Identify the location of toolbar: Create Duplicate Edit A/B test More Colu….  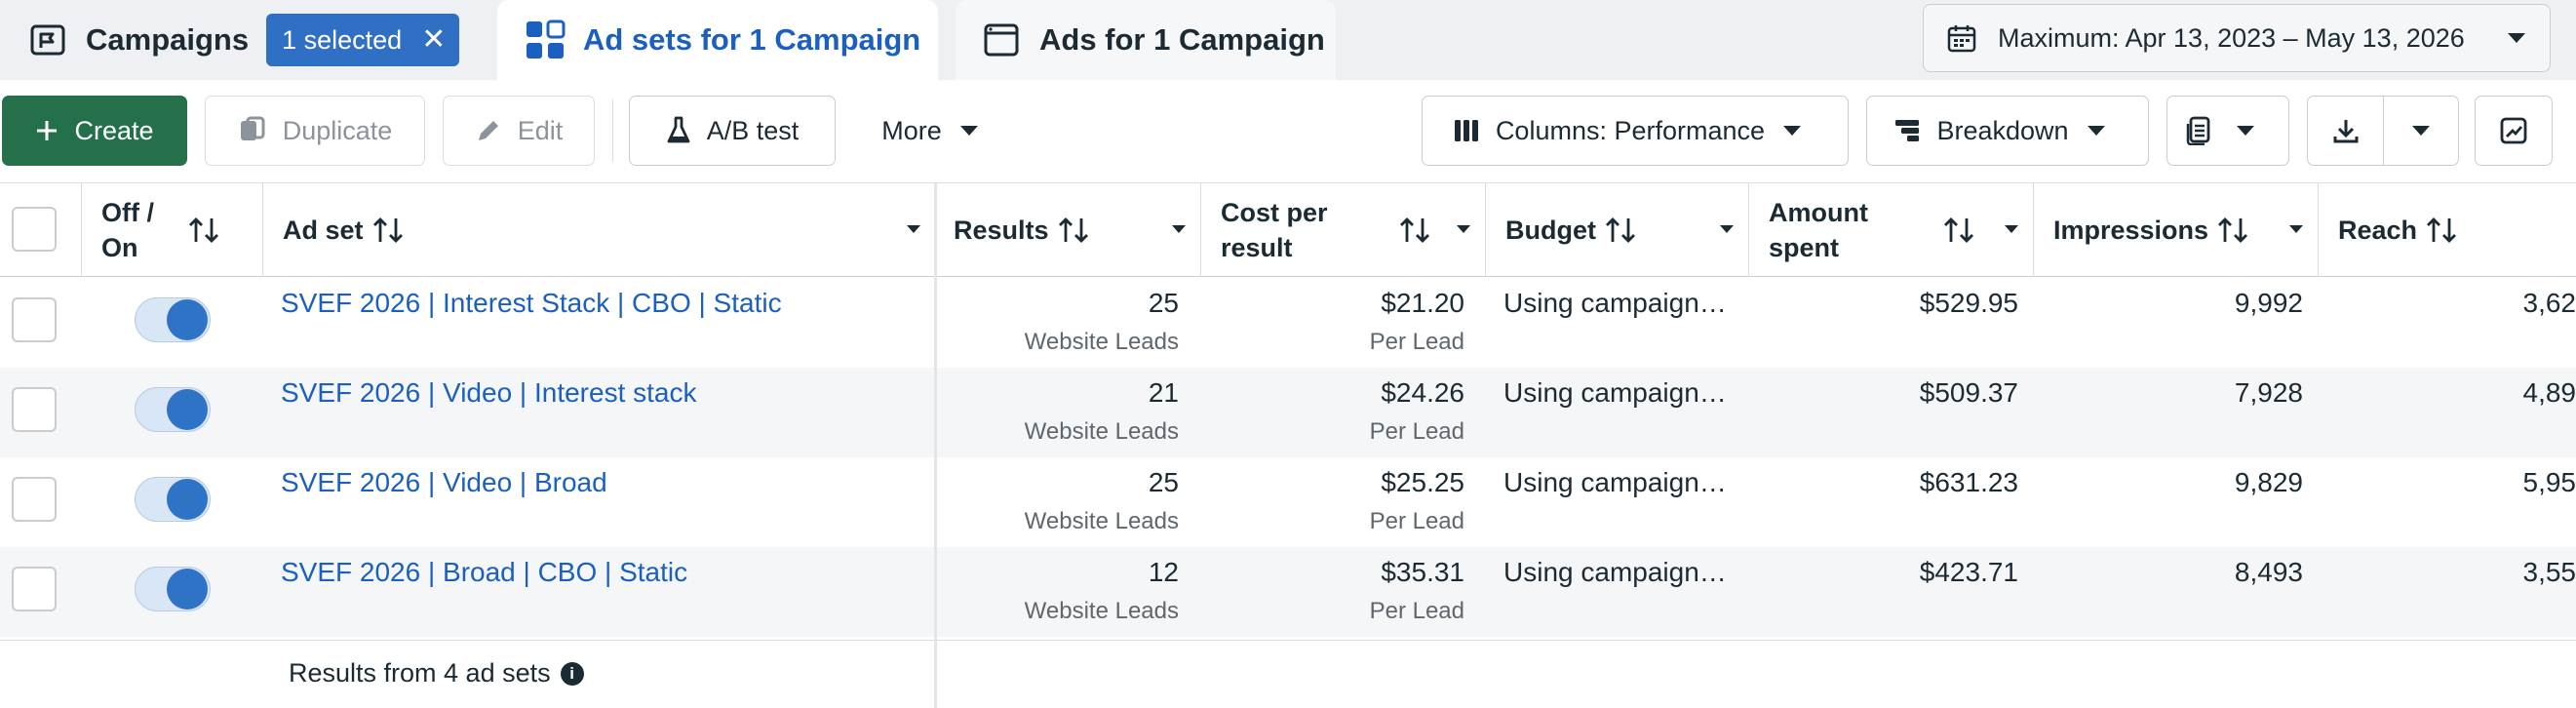
(1288, 131).